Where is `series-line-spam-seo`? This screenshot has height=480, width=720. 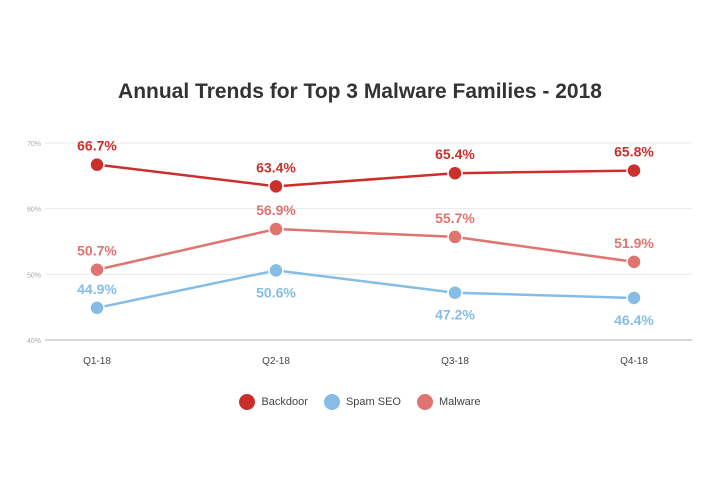 series-line-spam-seo is located at coordinates (365, 289).